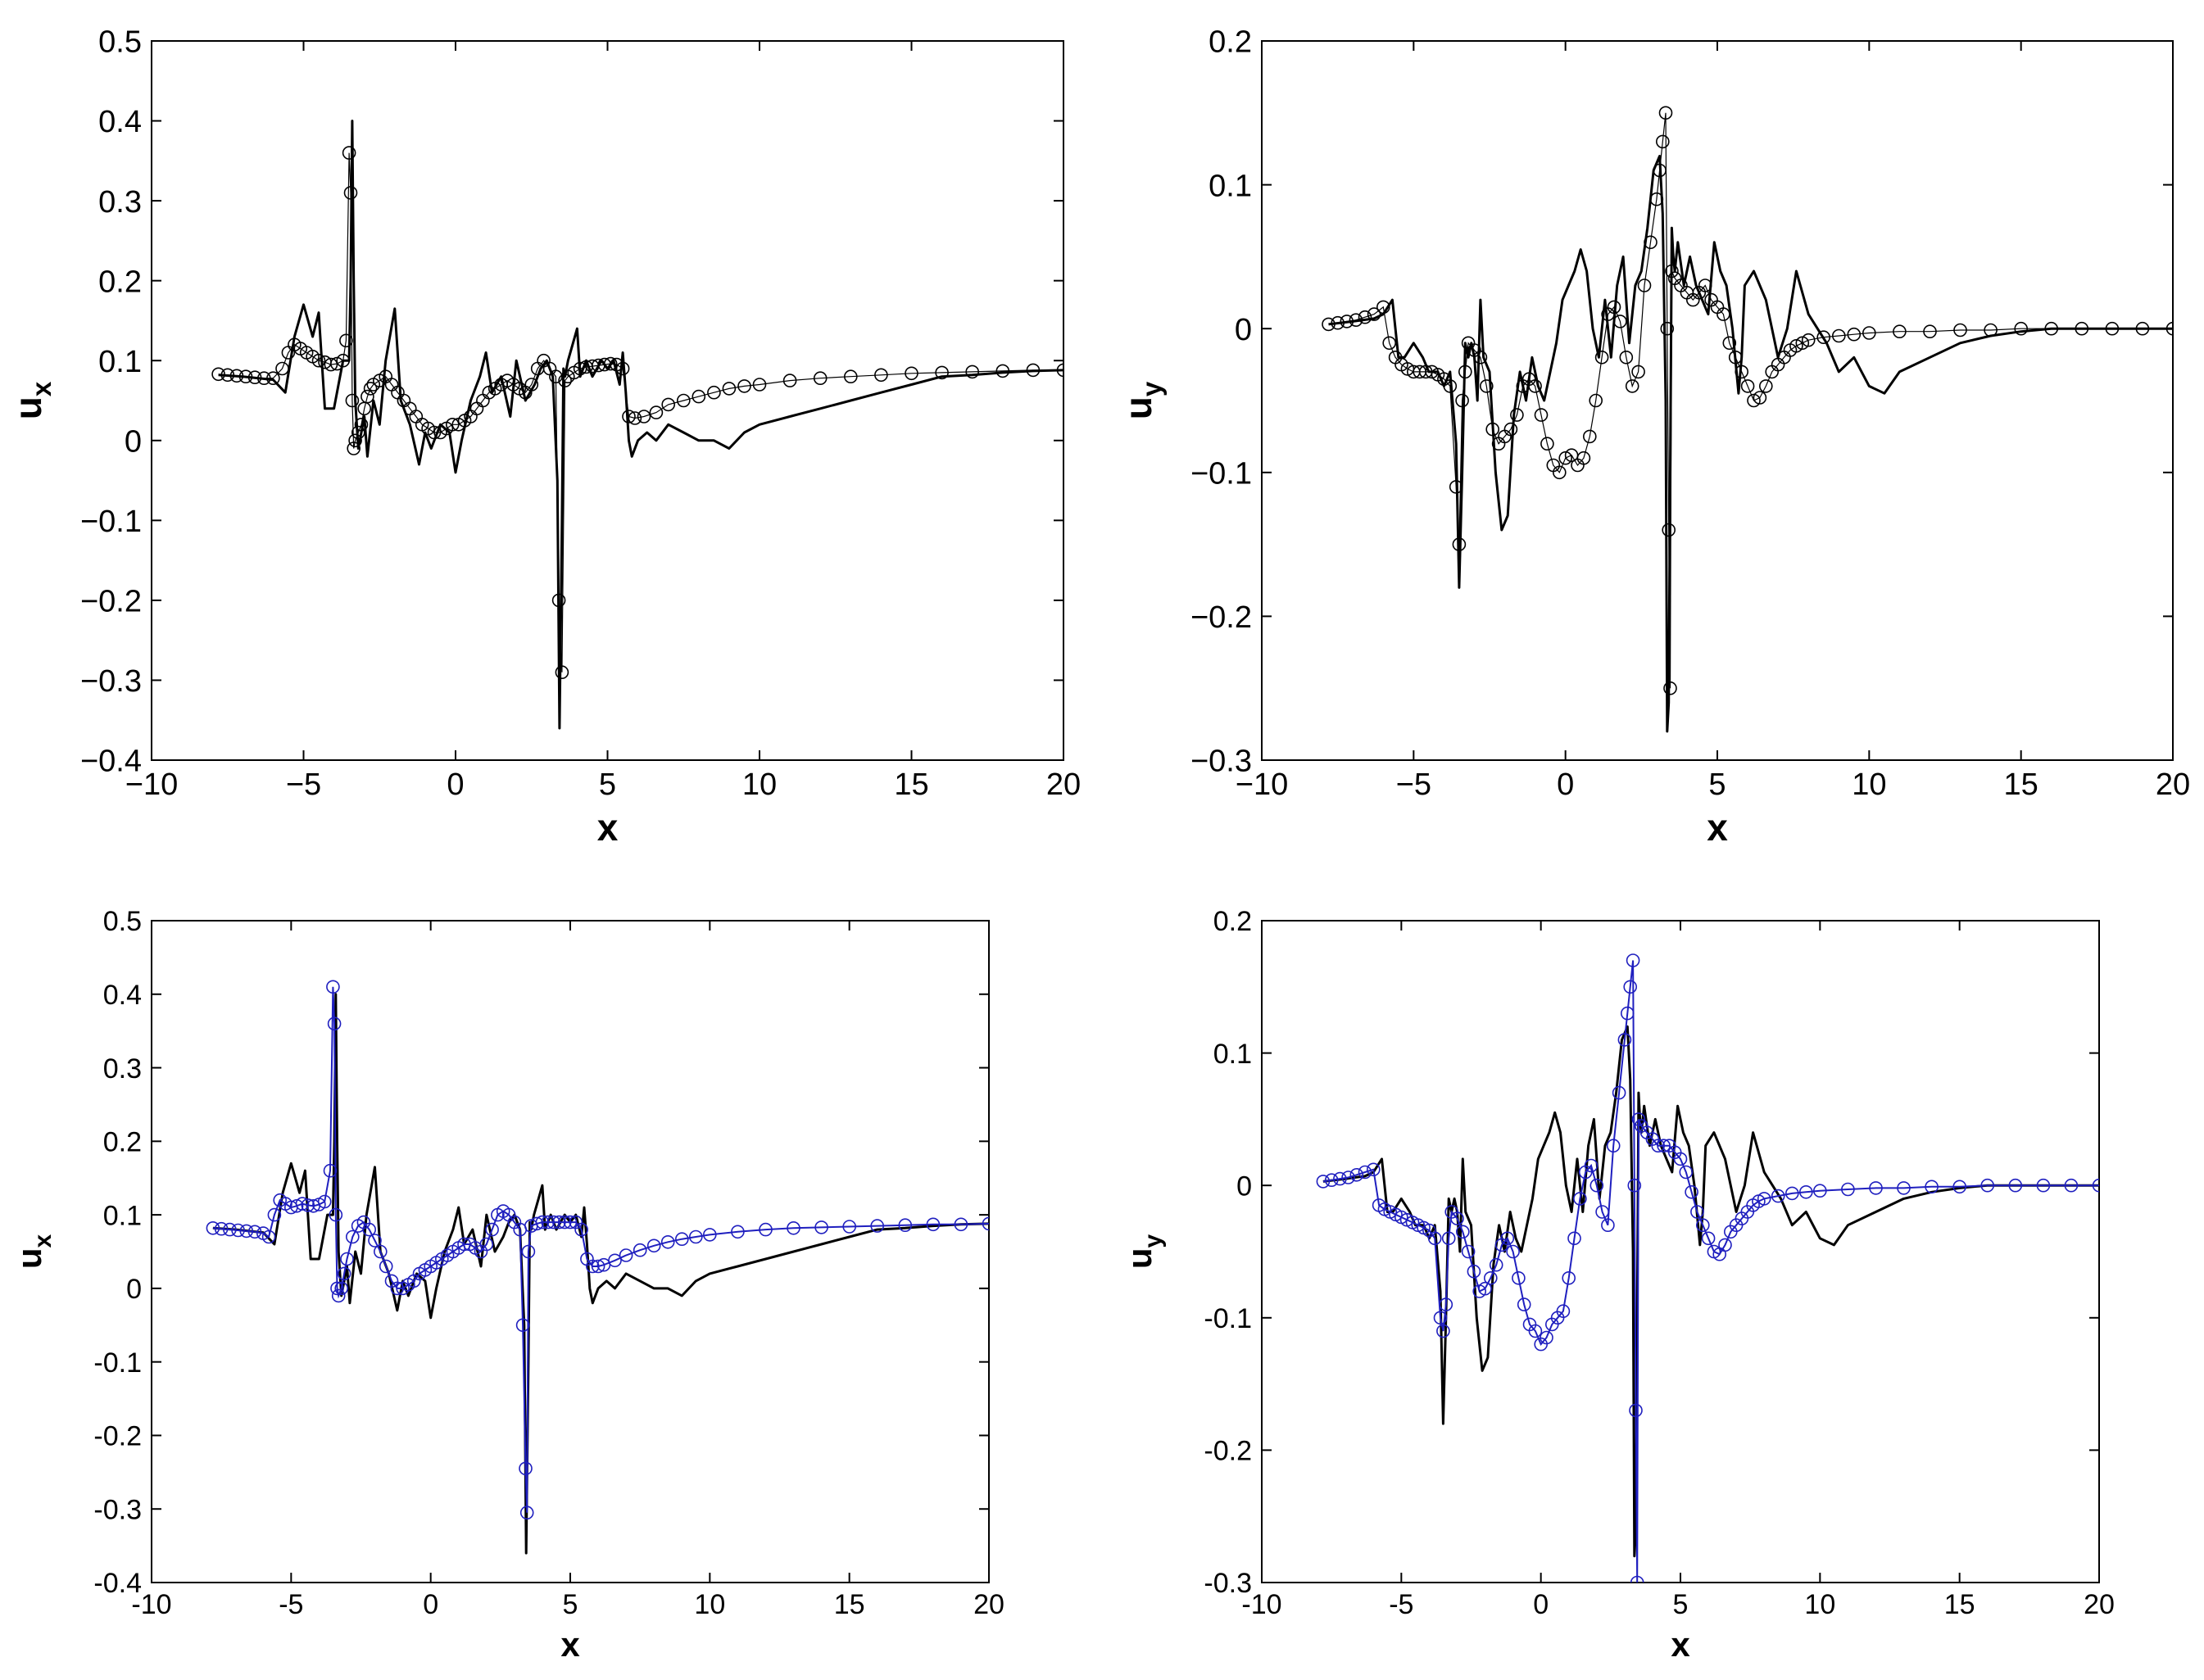  What do you see at coordinates (1153, 1241) in the screenshot?
I see `y-axis-label-subscript: y` at bounding box center [1153, 1241].